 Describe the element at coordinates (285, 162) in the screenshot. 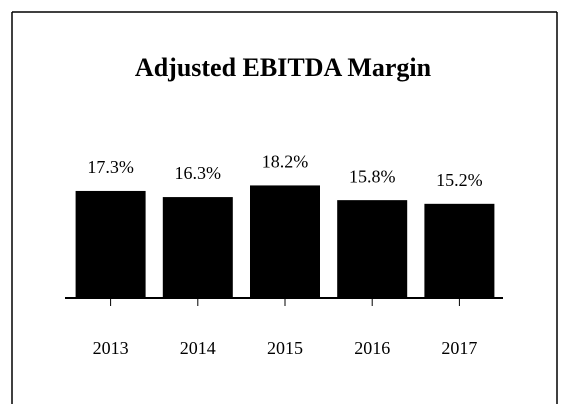

I see `value-label: 18.2%` at that location.